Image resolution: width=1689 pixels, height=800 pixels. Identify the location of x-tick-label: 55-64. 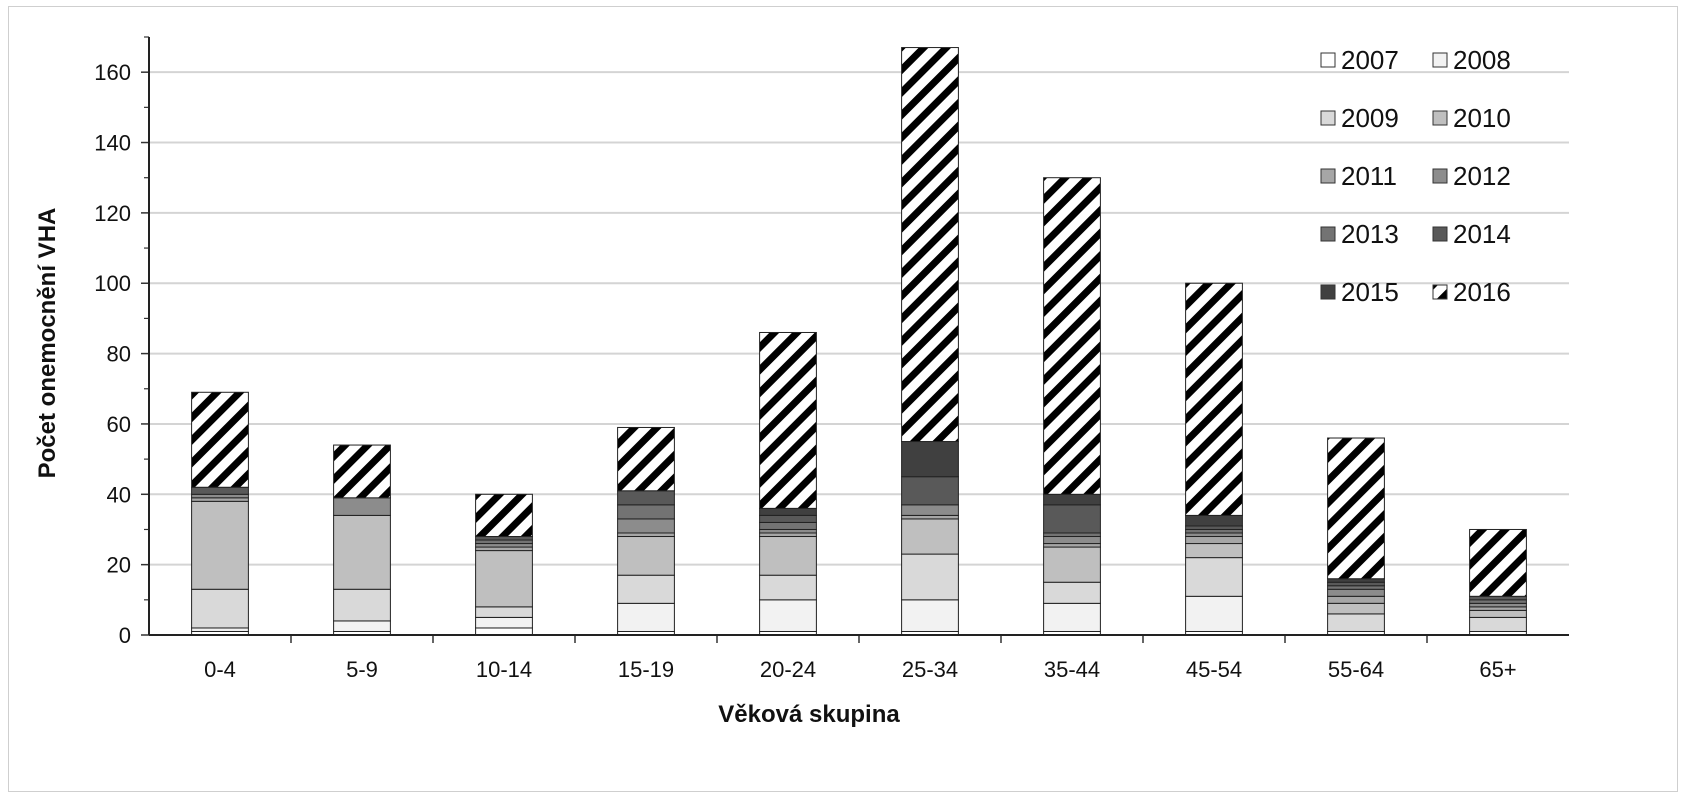
(1356, 669).